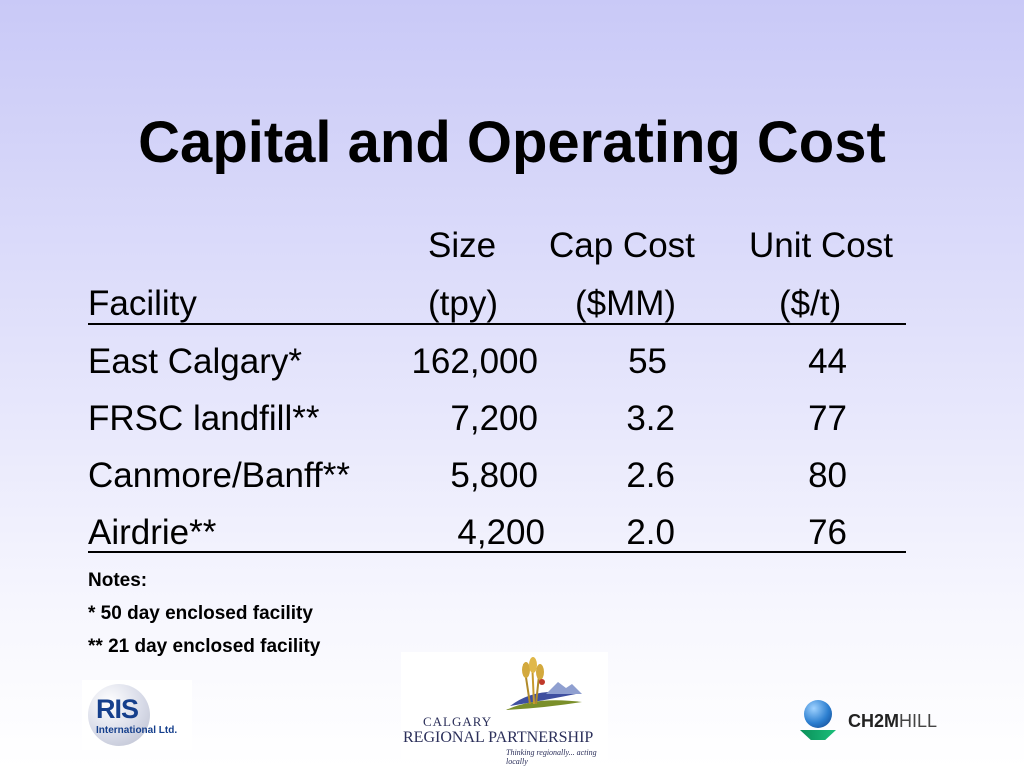 This screenshot has width=1024, height=768. Describe the element at coordinates (118, 580) in the screenshot. I see `notes-heading: Notes:` at that location.